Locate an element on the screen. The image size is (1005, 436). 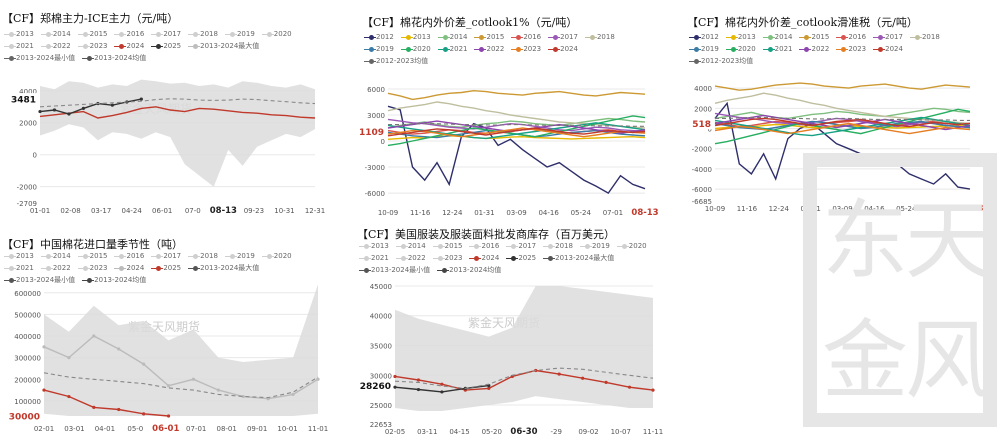
legend-label: 2016 is located at coordinates (490, 246).